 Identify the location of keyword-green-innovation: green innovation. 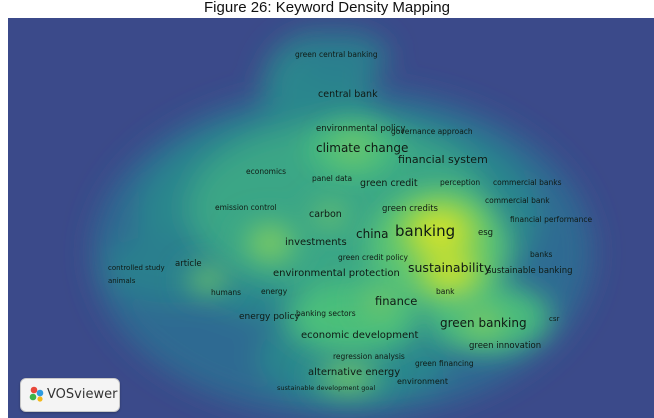
(505, 346).